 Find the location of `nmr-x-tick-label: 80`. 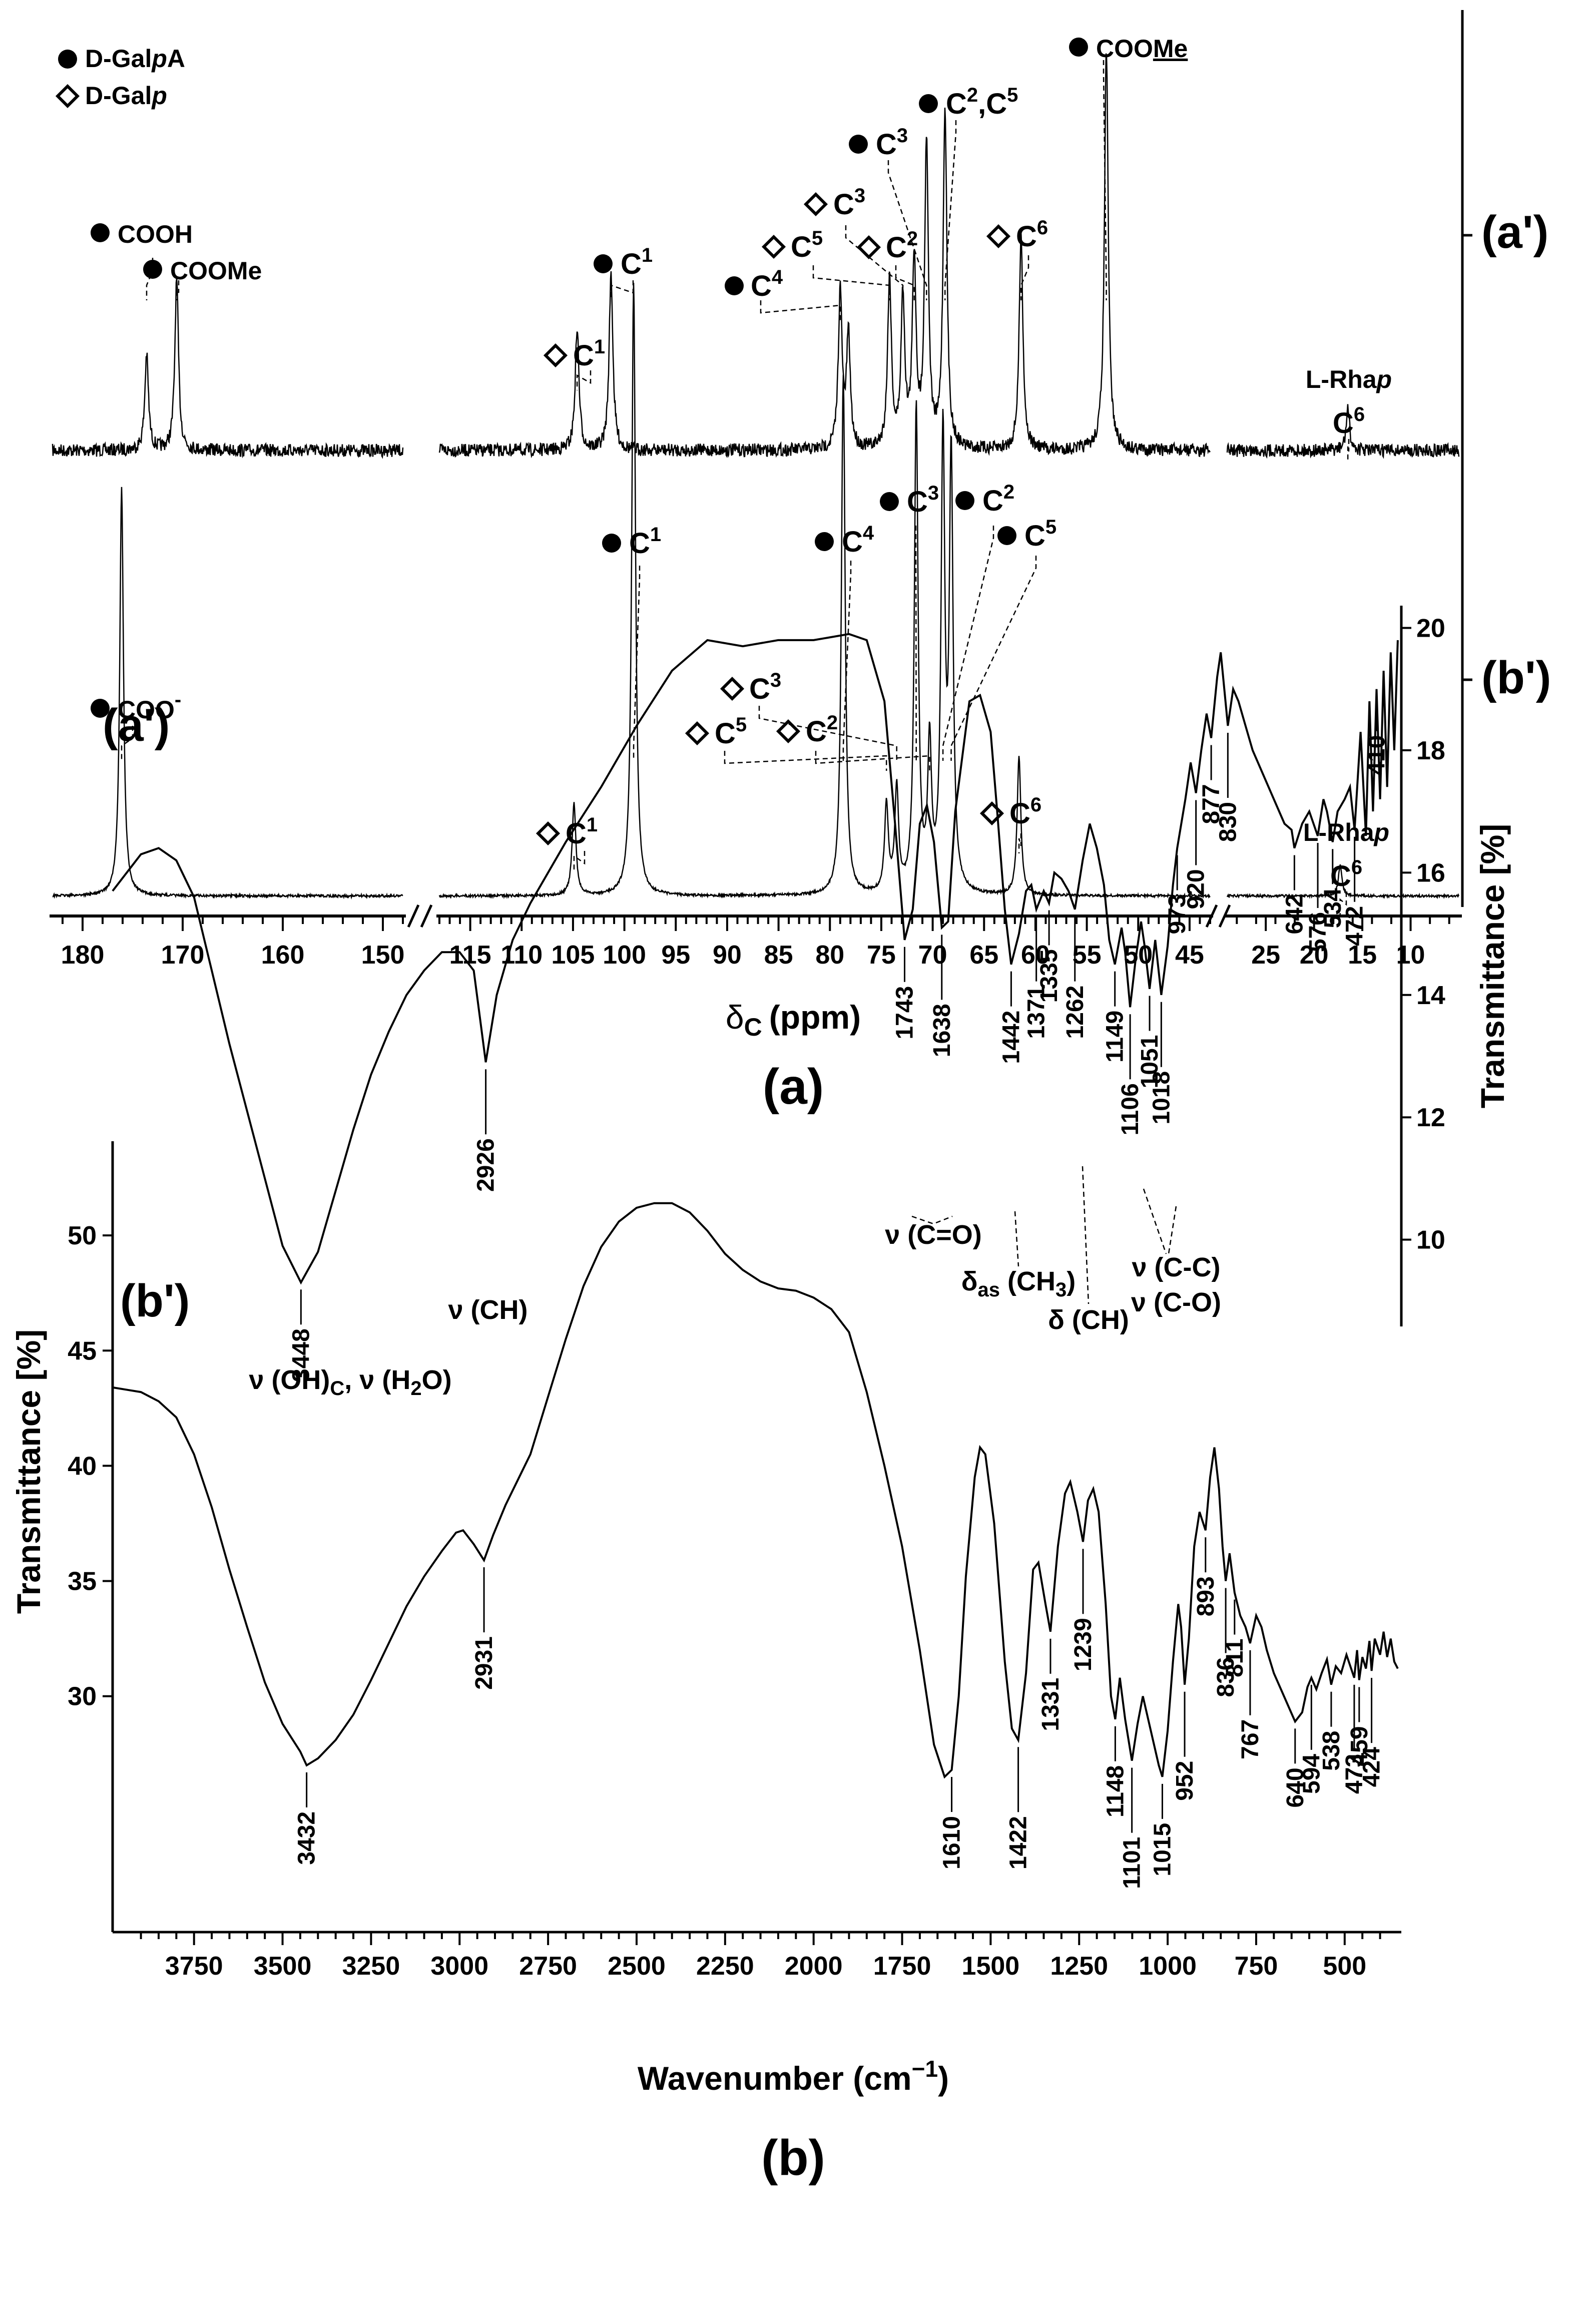

nmr-x-tick-label: 80 is located at coordinates (829, 955).